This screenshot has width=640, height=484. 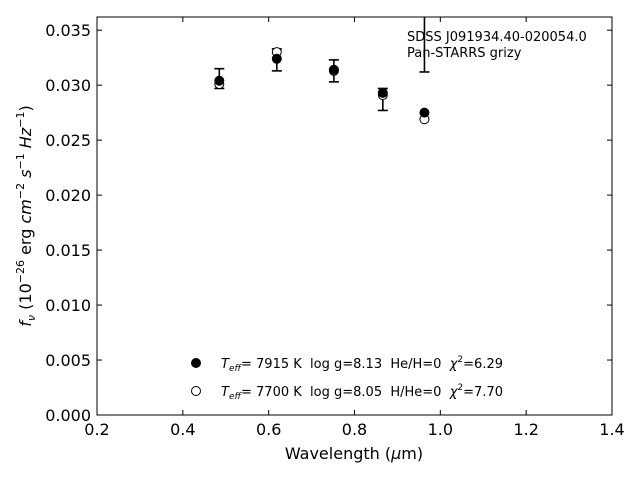 I want to click on y-axis-label: fν (10−26 erg cm−2 s−1 Hz−1), so click(x=26, y=215).